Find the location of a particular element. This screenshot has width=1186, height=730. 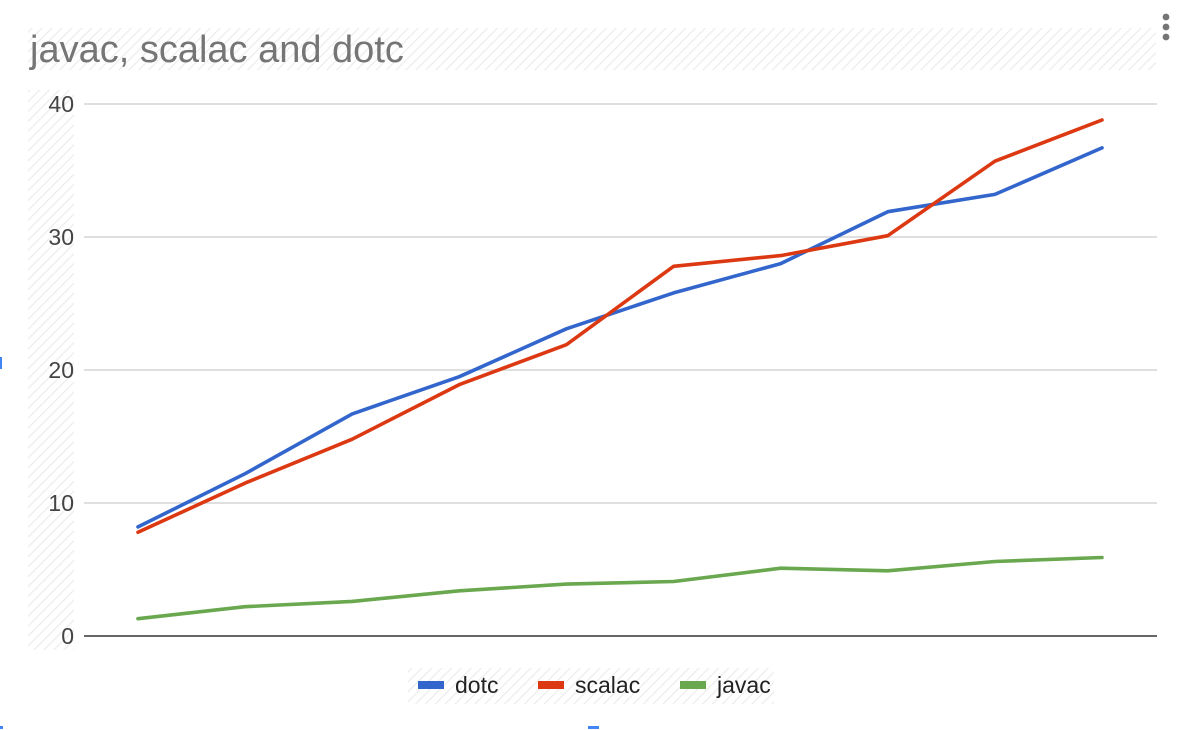

legend-label: scalac is located at coordinates (607, 685).